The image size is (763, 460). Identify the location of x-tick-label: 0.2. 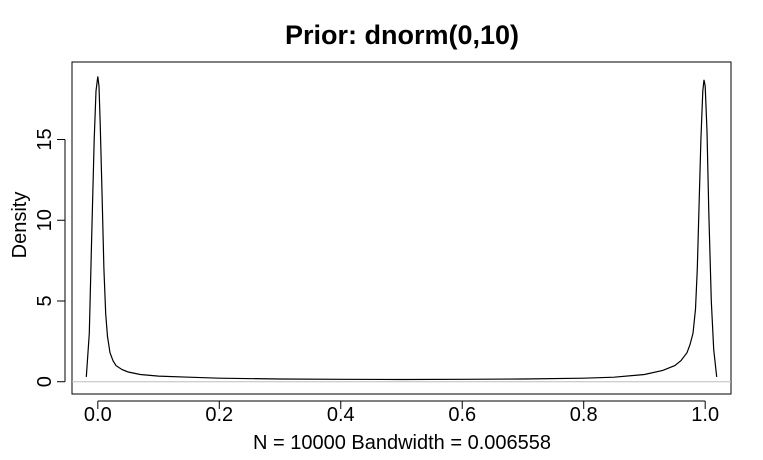
(219, 415).